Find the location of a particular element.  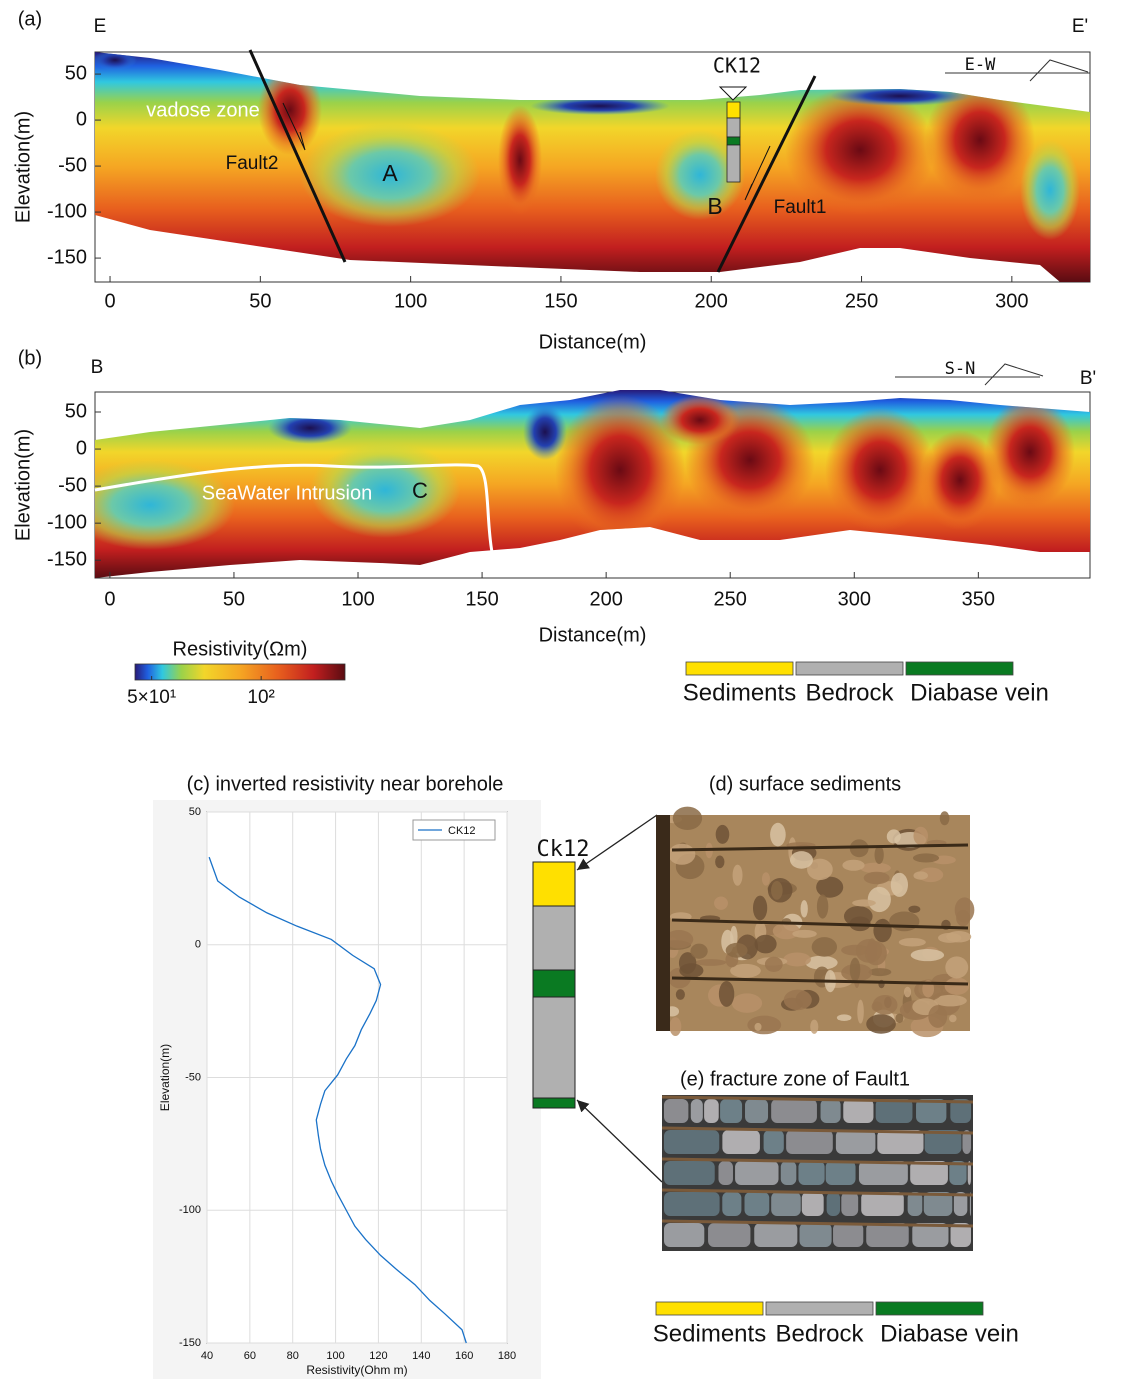

fault2 is located at coordinates (297, 156).